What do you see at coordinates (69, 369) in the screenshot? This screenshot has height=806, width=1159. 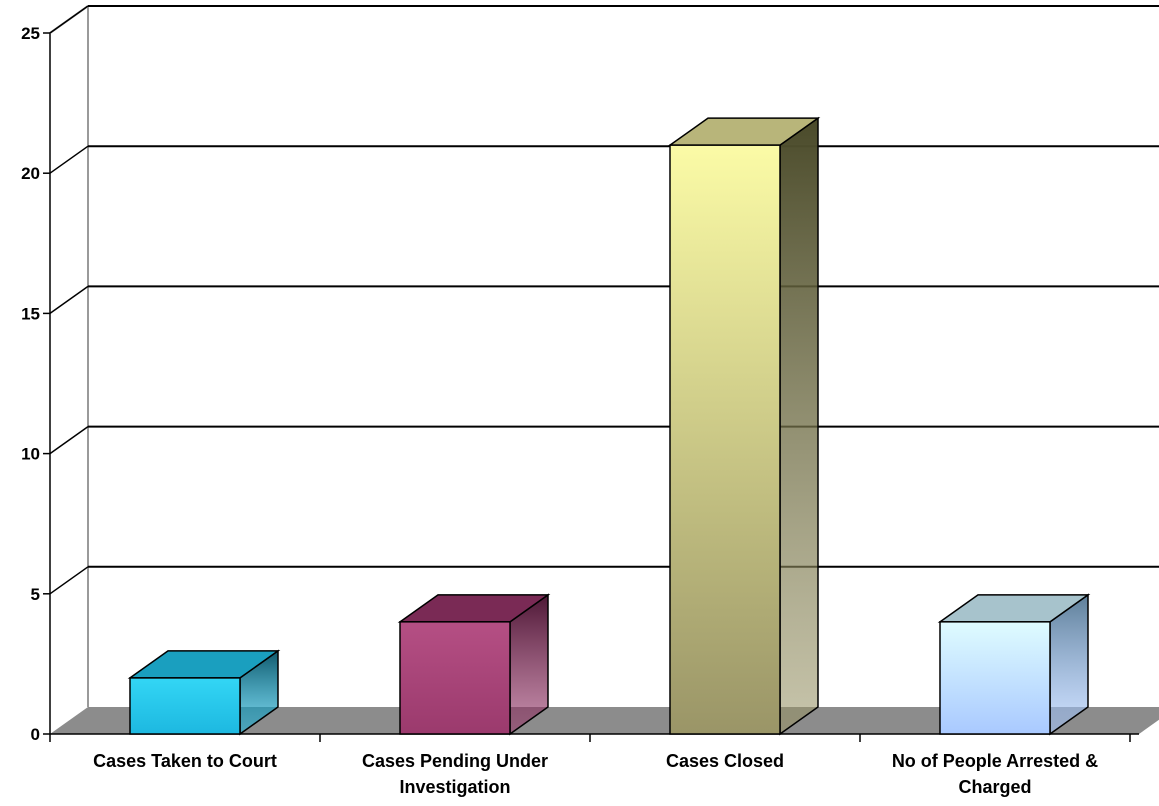 I see `chart-walls` at bounding box center [69, 369].